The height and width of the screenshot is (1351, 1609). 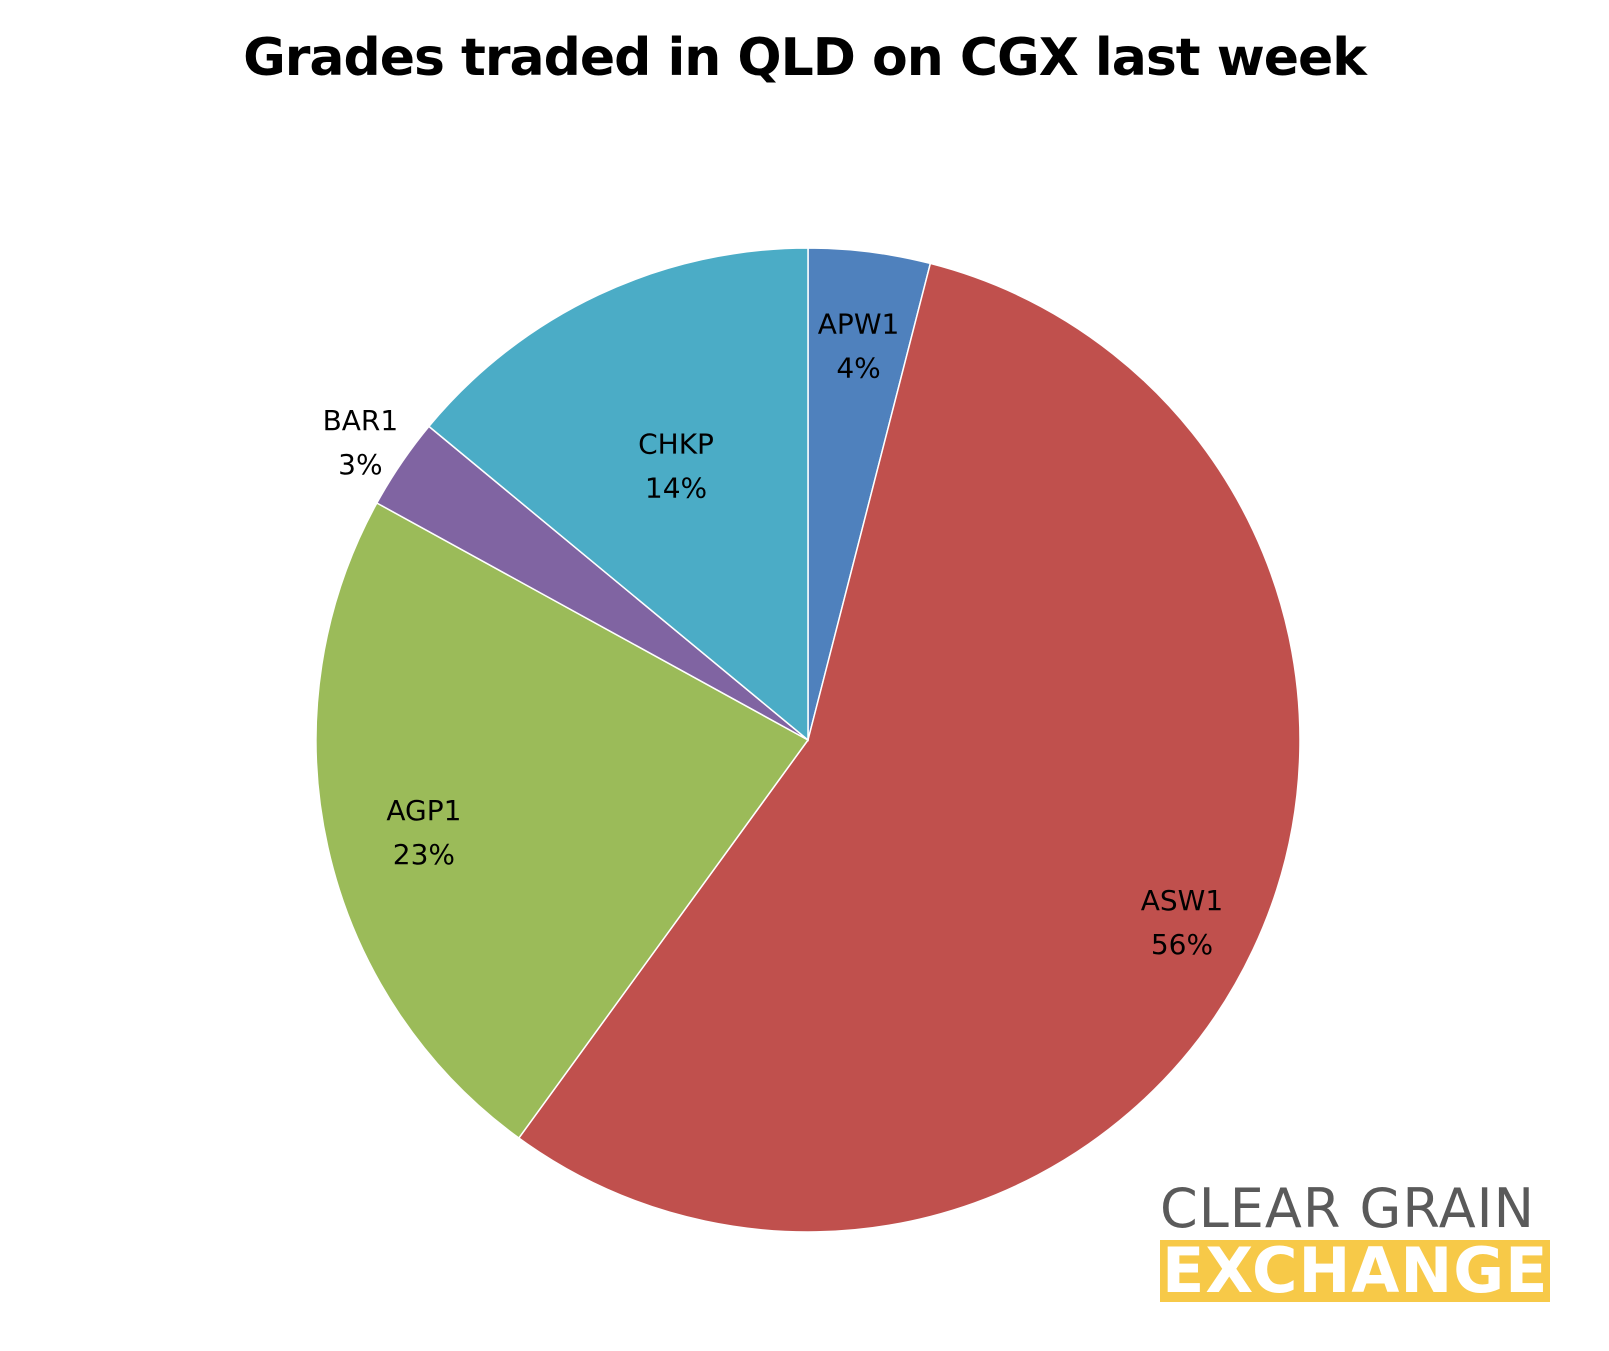 What do you see at coordinates (1355, 1270) in the screenshot?
I see `logo-line-2: EXCHANGE` at bounding box center [1355, 1270].